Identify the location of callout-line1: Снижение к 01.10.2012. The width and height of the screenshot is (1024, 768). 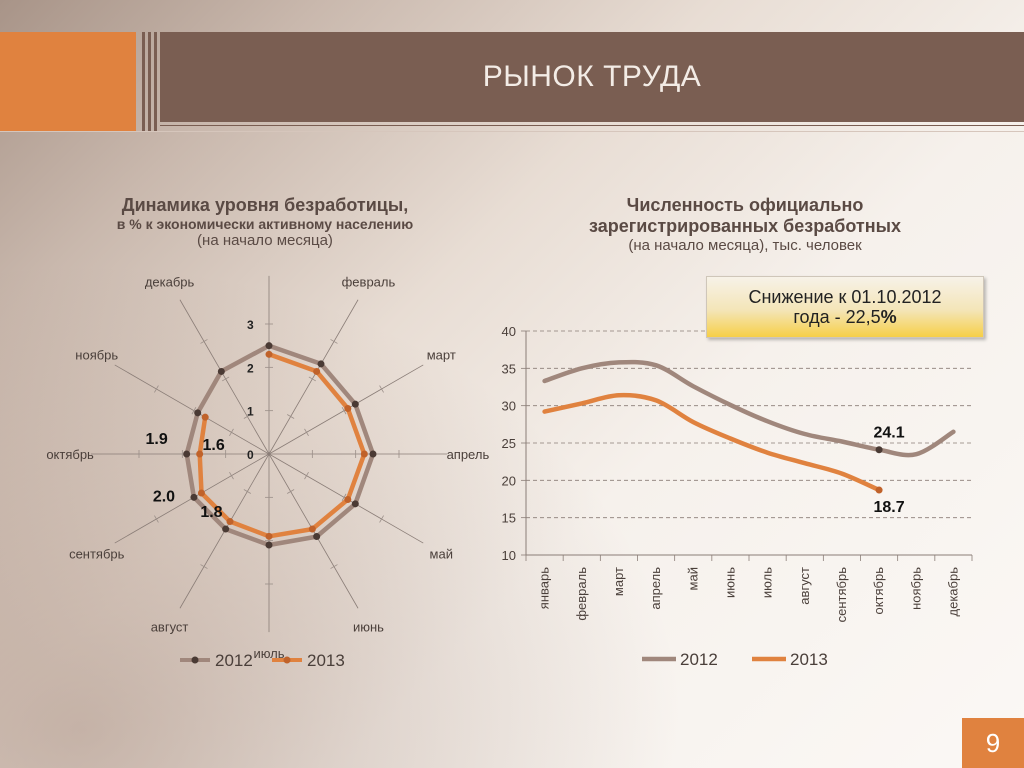
(845, 297).